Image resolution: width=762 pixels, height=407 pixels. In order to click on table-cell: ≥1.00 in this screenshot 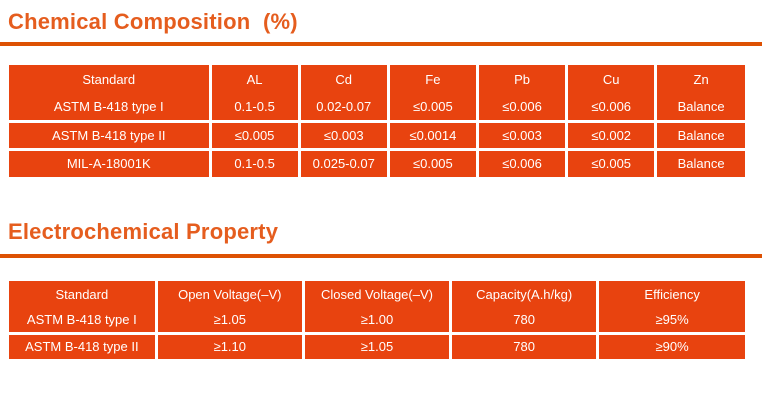, I will do `click(377, 321)`.